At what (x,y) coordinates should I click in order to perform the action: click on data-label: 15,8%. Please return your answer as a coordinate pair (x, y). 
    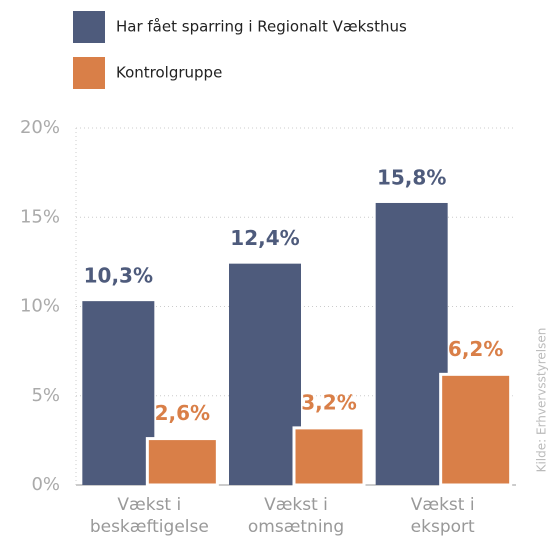
    Looking at the image, I should click on (411, 177).